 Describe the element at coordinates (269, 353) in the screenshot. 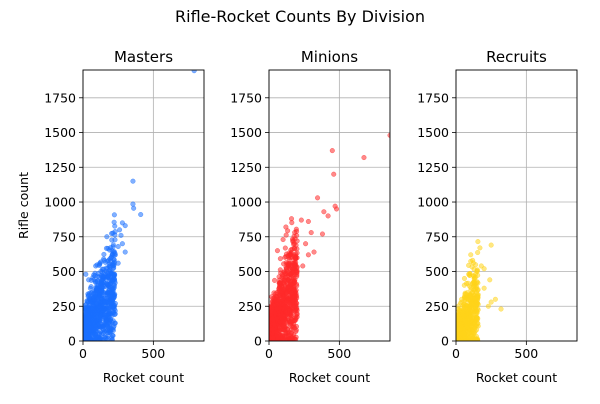

I see `x-tick-label: 0` at that location.